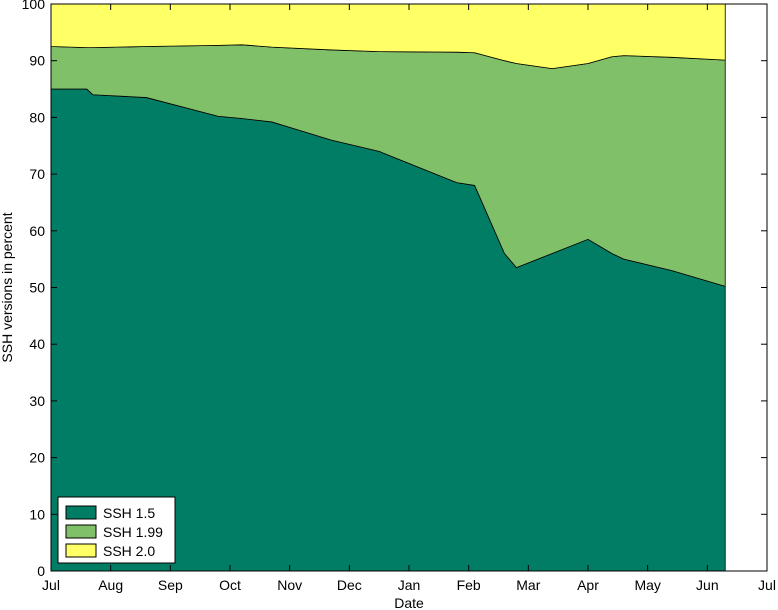 Image resolution: width=778 pixels, height=610 pixels. Describe the element at coordinates (37, 231) in the screenshot. I see `y-tick-label: 60` at that location.